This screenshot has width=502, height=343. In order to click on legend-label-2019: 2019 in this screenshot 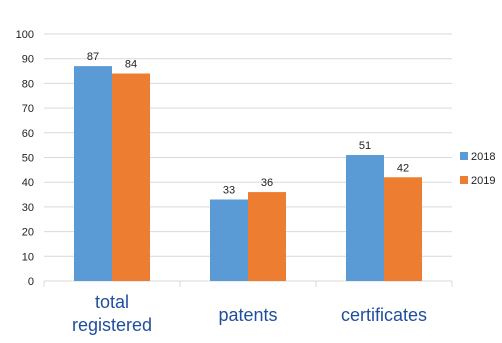, I will do `click(483, 181)`.